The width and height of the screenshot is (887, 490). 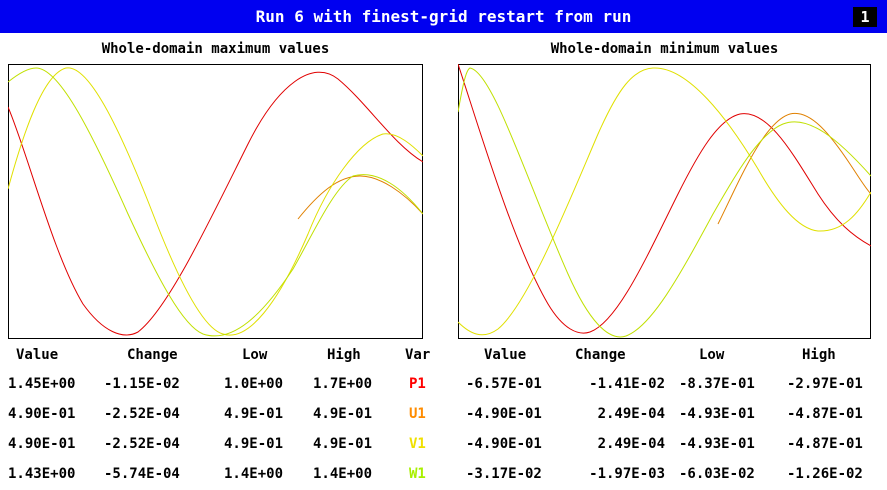 I want to click on right-header-value: Value, so click(x=505, y=355).